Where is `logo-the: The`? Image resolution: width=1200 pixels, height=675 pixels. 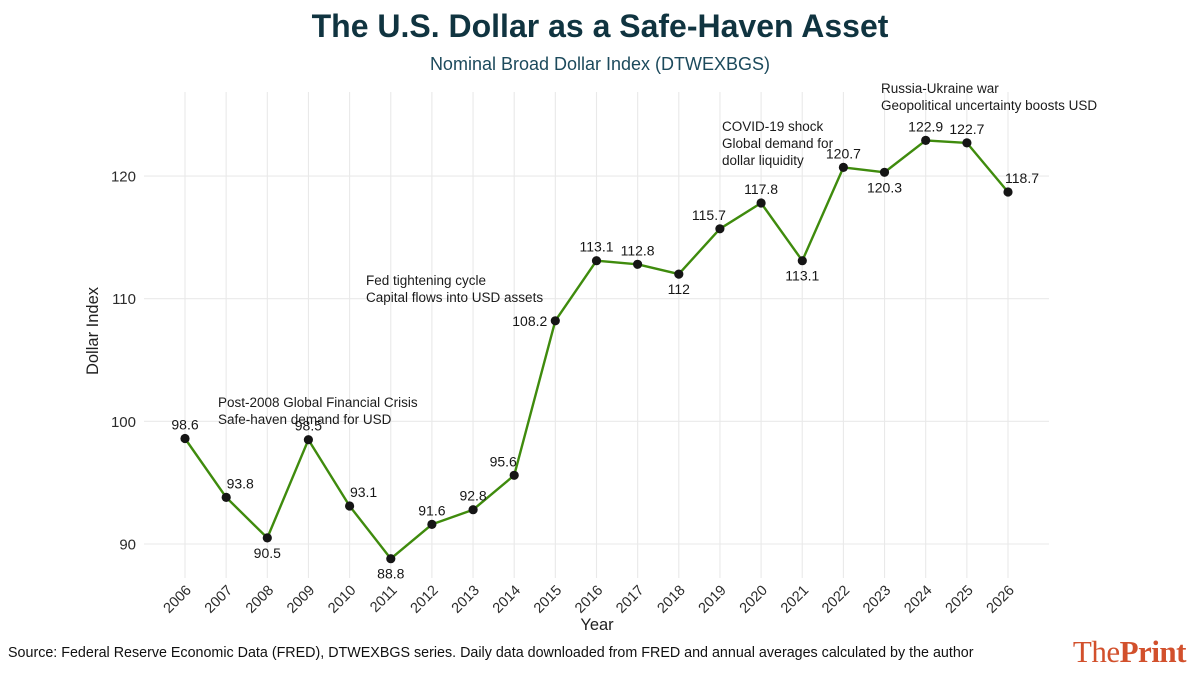 logo-the: The is located at coordinates (1096, 651).